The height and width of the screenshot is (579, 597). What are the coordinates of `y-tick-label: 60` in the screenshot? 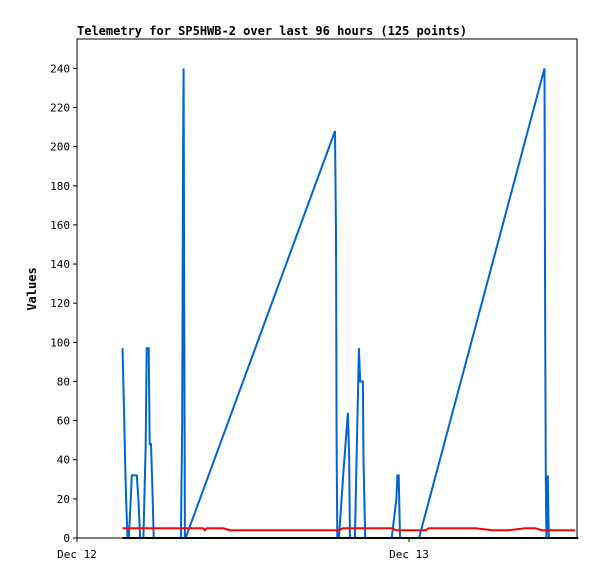 It's located at (63, 421).